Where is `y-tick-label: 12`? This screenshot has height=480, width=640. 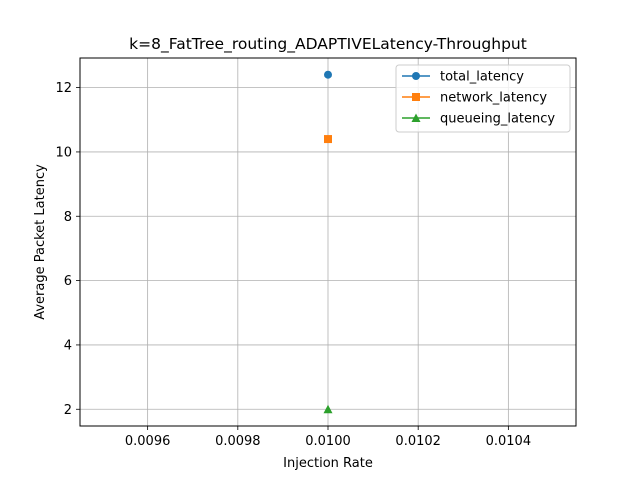 y-tick-label: 12 is located at coordinates (63, 88).